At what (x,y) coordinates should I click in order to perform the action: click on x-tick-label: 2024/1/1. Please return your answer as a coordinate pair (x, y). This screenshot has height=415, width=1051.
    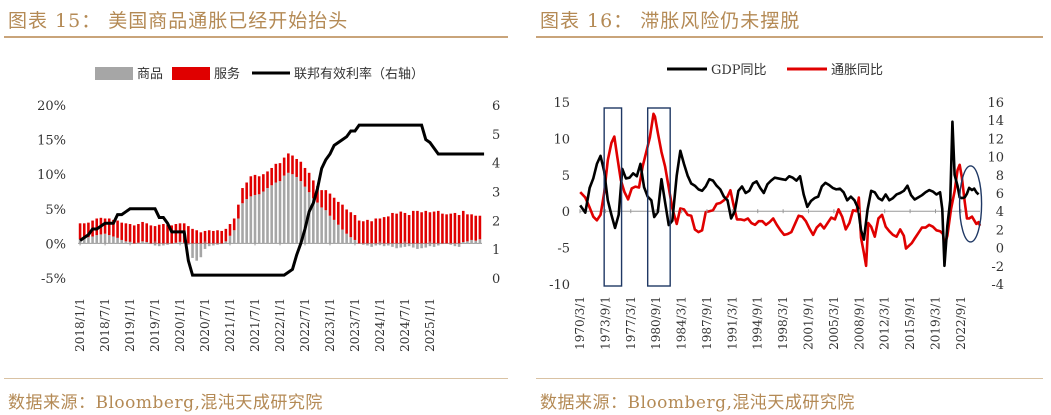
    Looking at the image, I should click on (380, 325).